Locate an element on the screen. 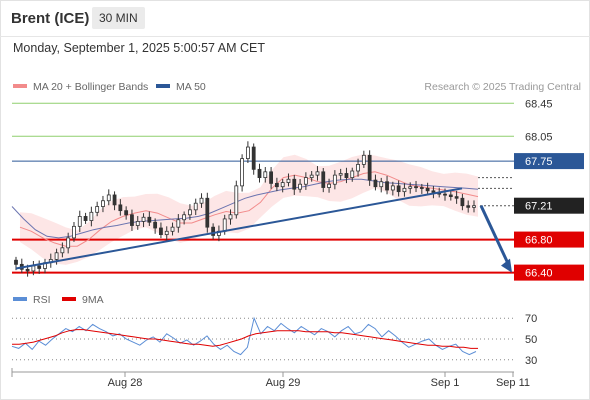  instrument-title: Brent (ICE) is located at coordinates (50, 18).